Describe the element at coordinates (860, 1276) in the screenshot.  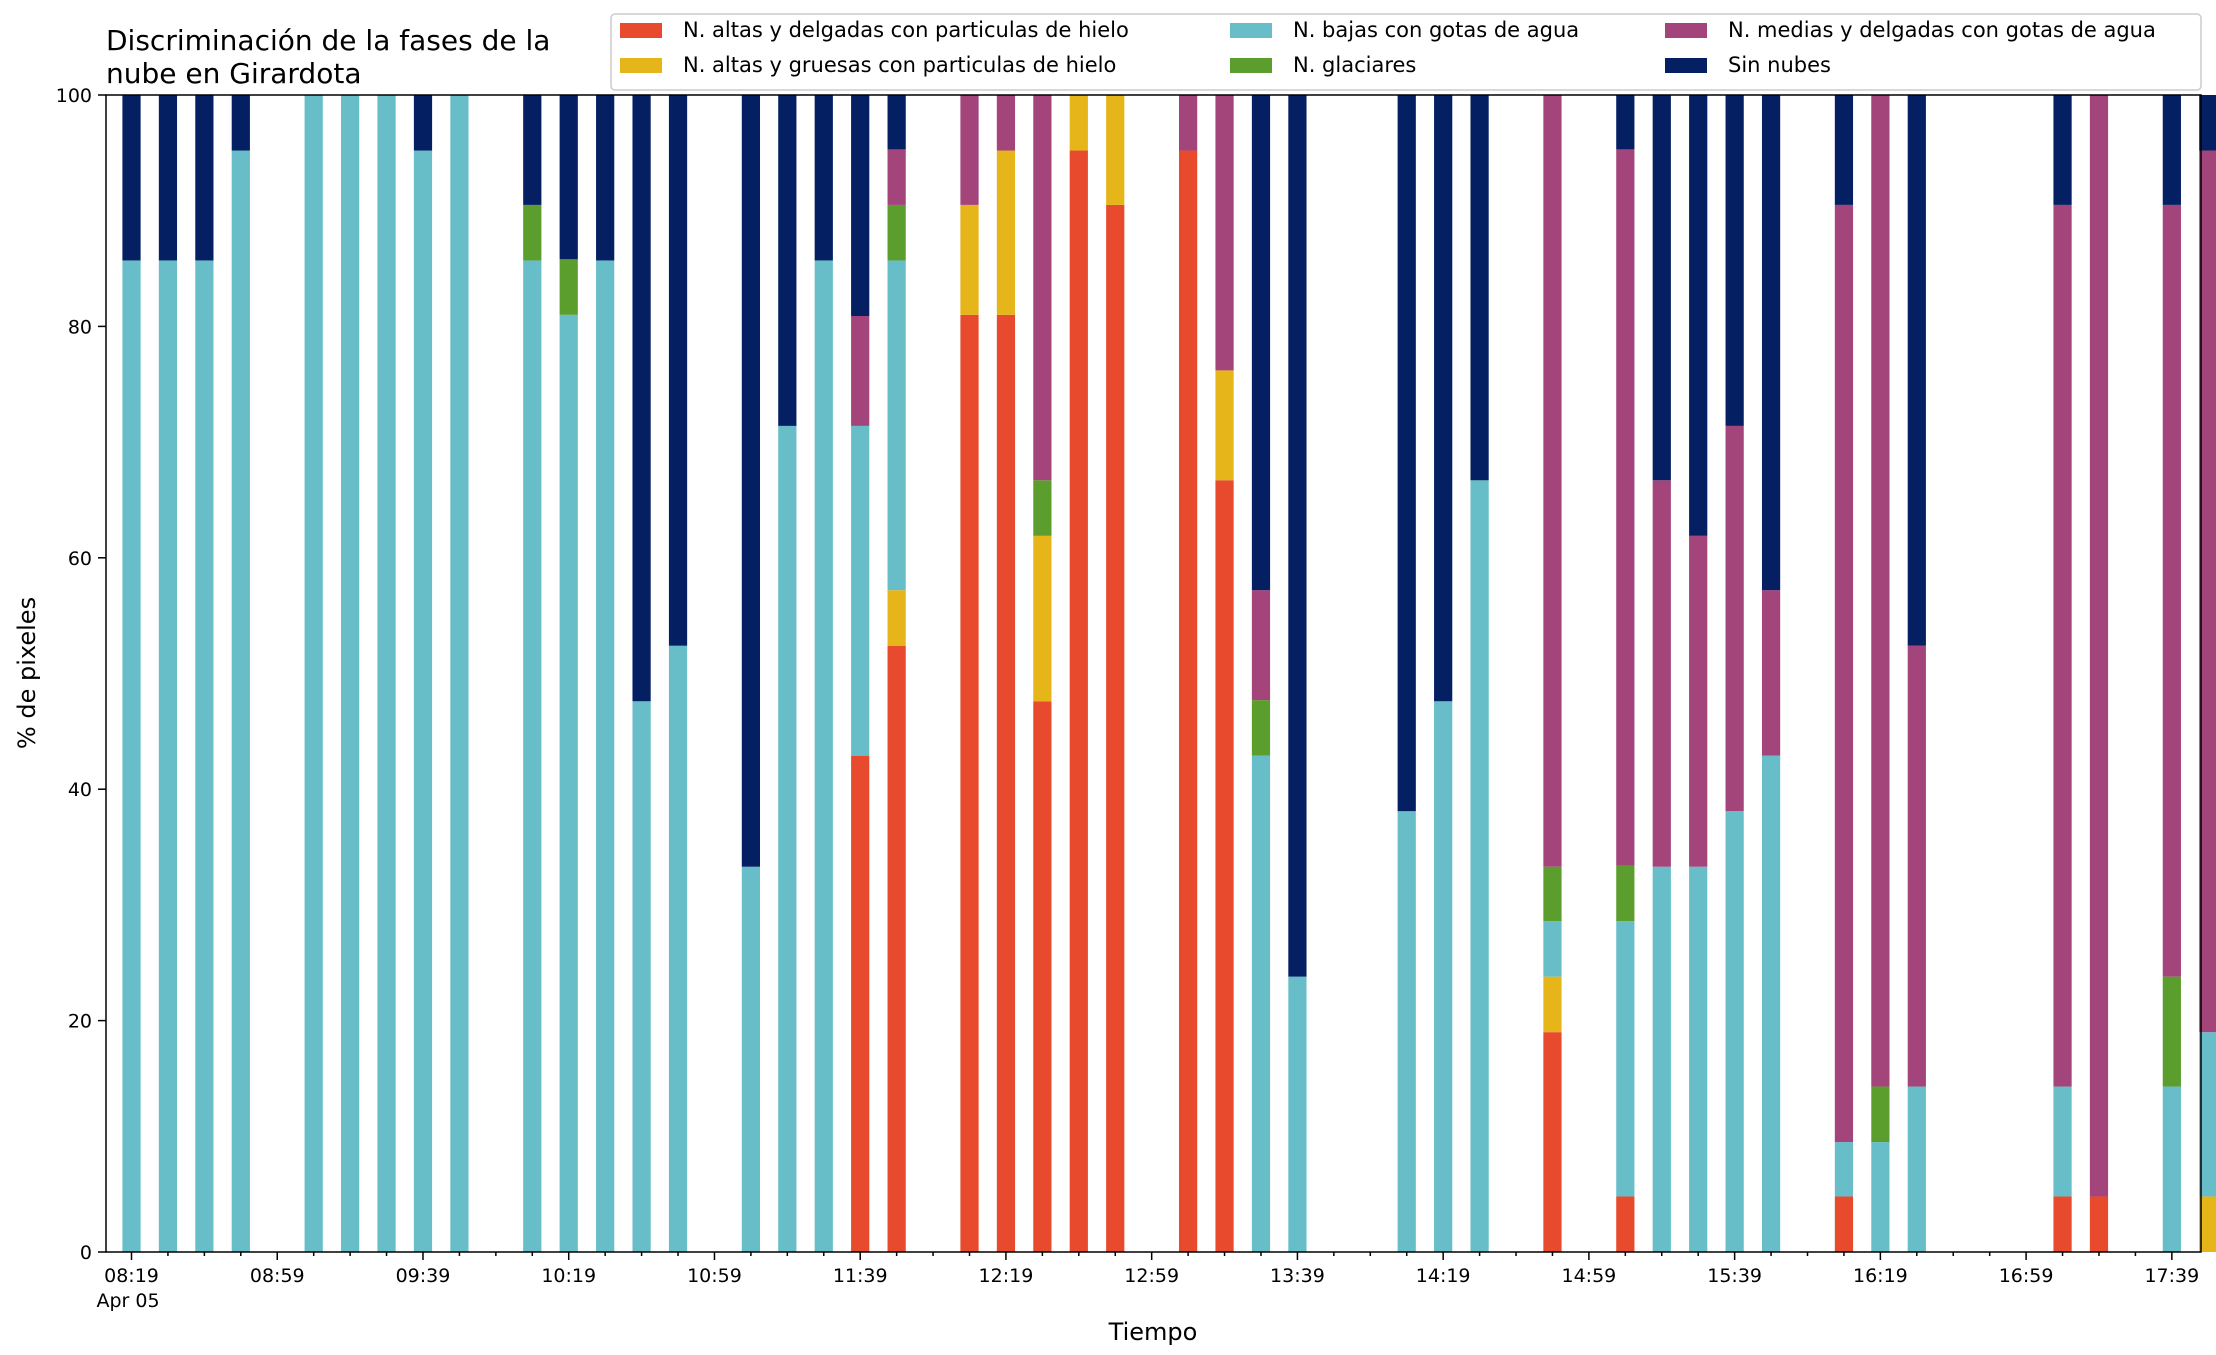
I see `x-tick-label: 11:39` at that location.